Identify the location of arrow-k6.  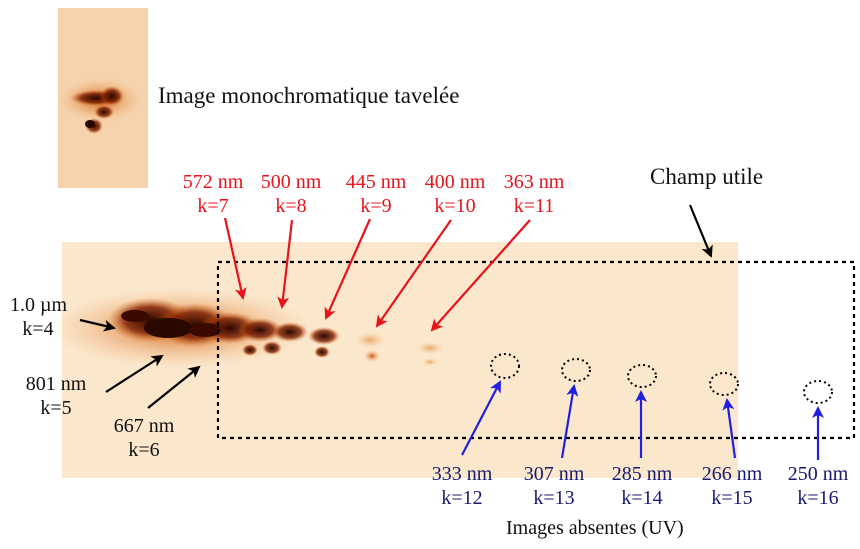
(174, 387).